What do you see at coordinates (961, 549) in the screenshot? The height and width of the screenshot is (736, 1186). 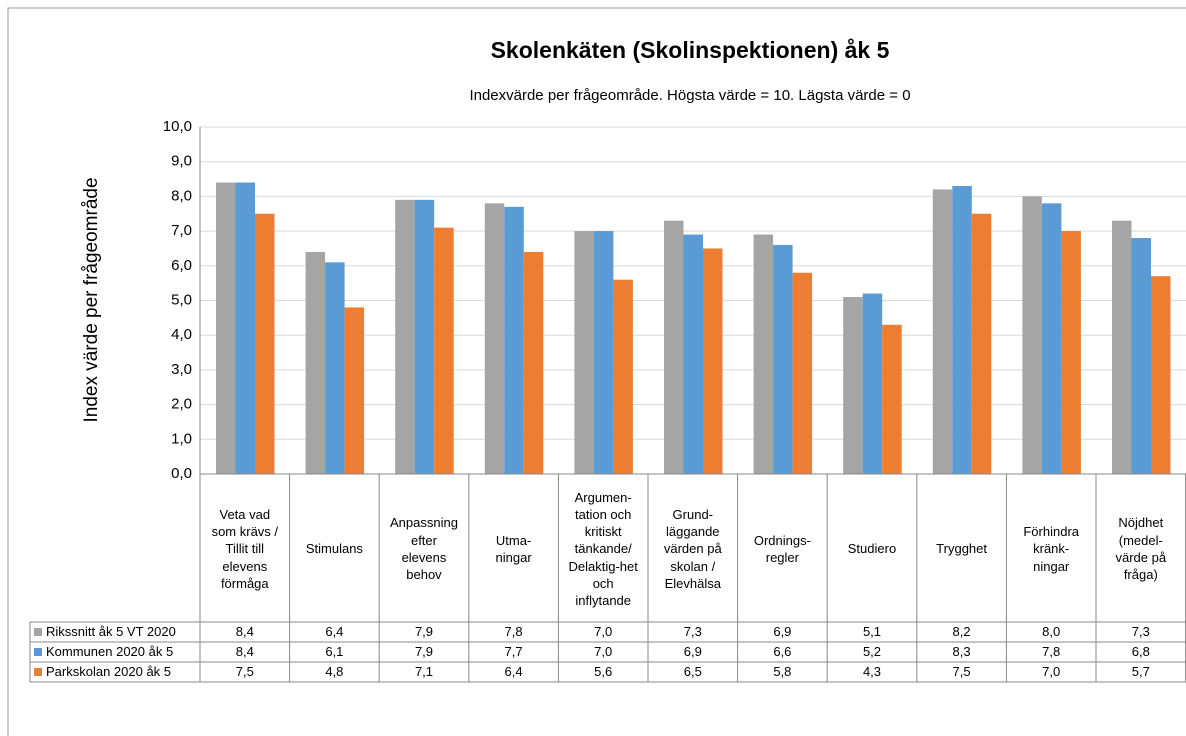 I see `category-label: Trygghet` at bounding box center [961, 549].